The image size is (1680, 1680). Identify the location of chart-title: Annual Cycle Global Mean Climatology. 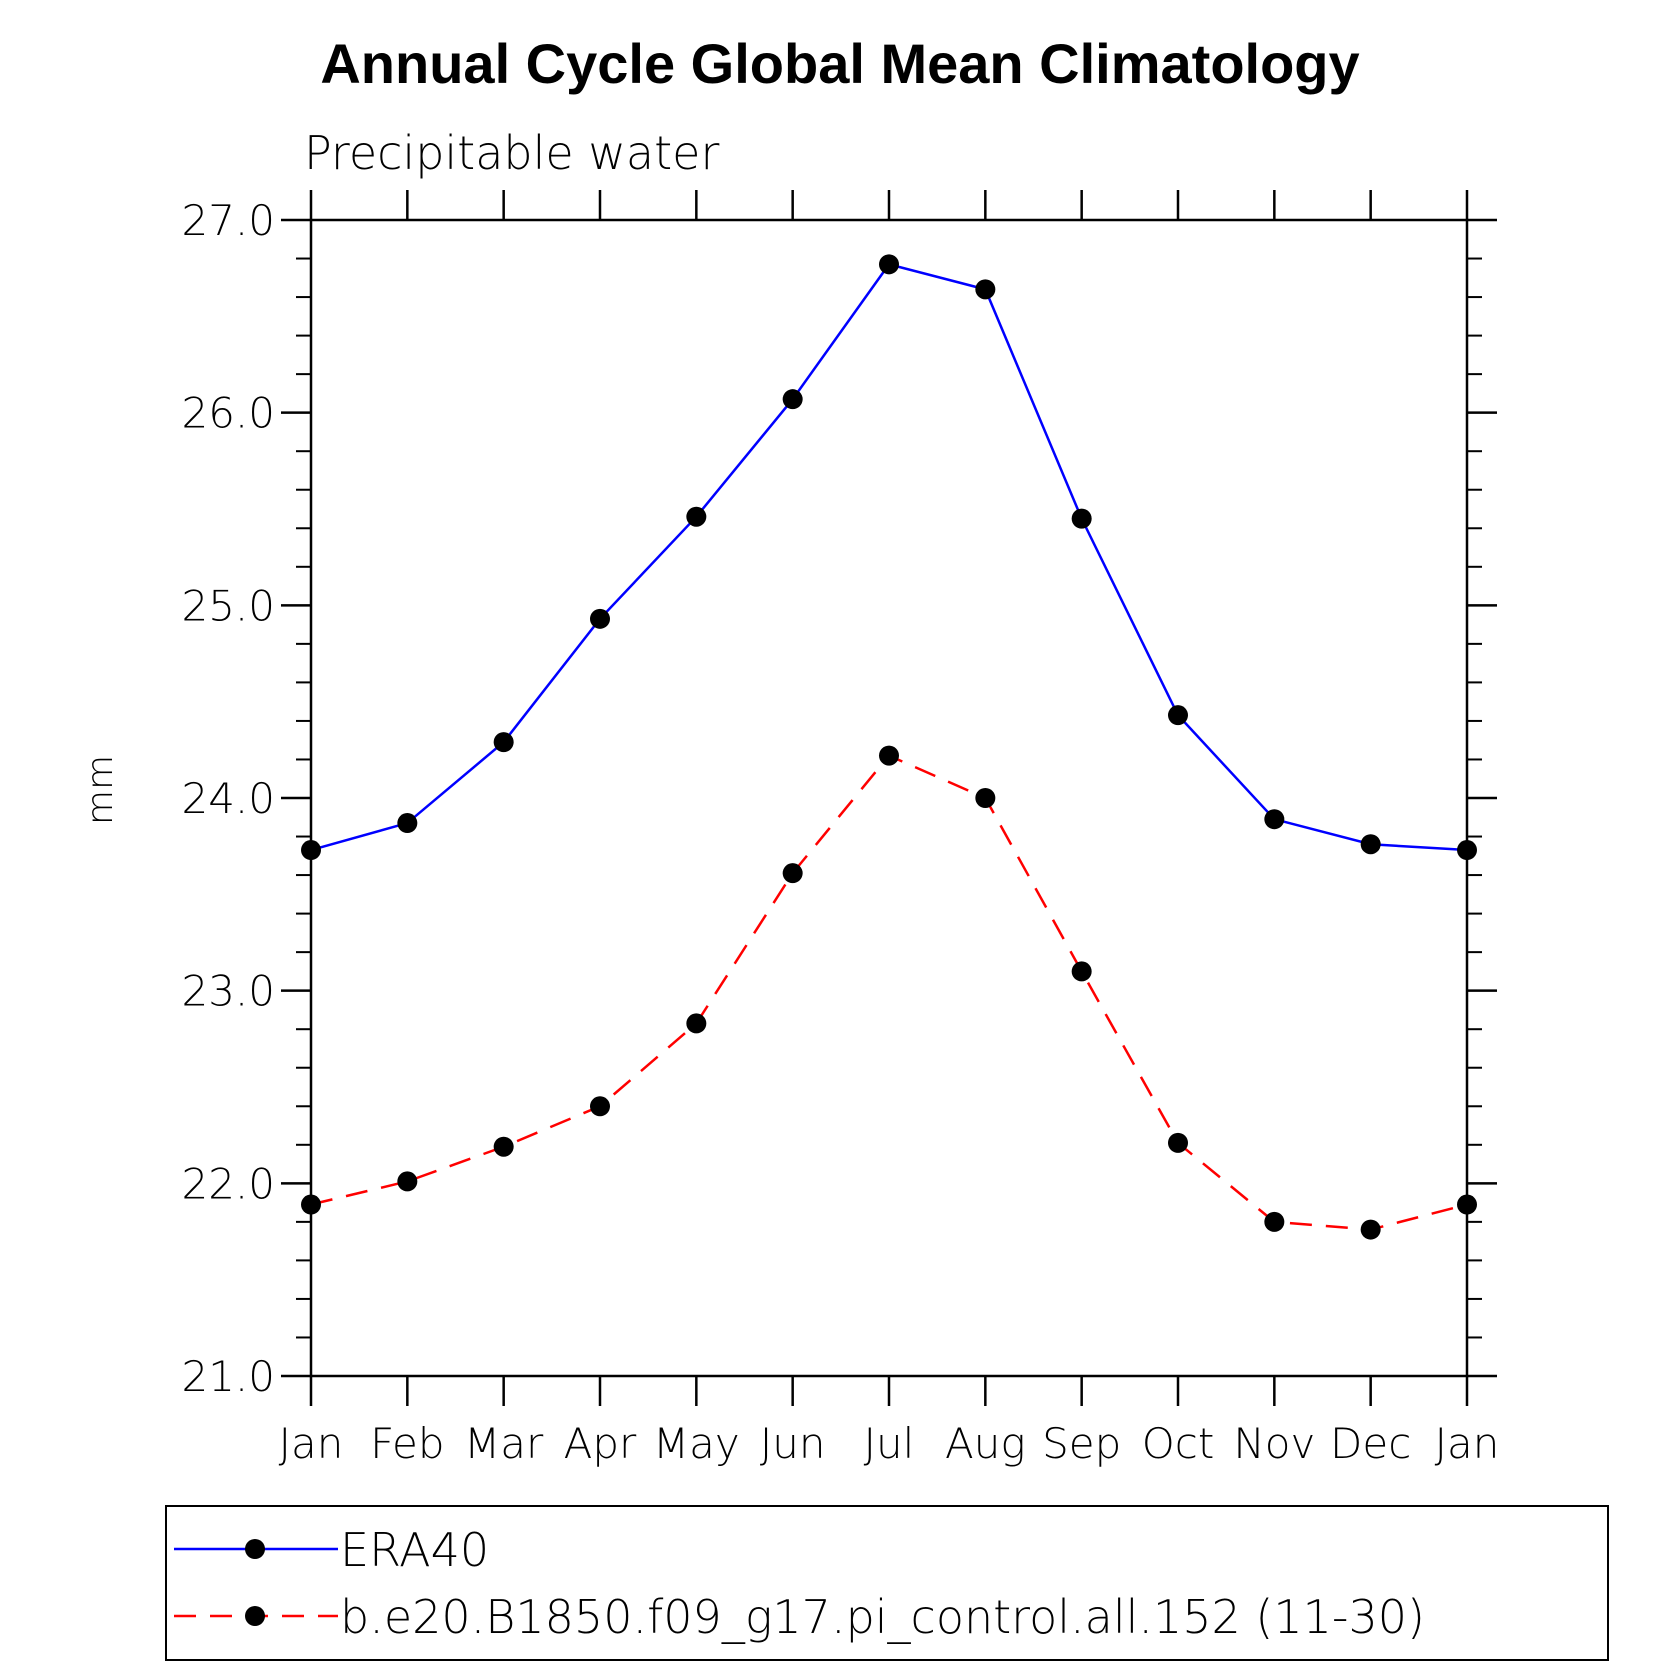
(839, 63).